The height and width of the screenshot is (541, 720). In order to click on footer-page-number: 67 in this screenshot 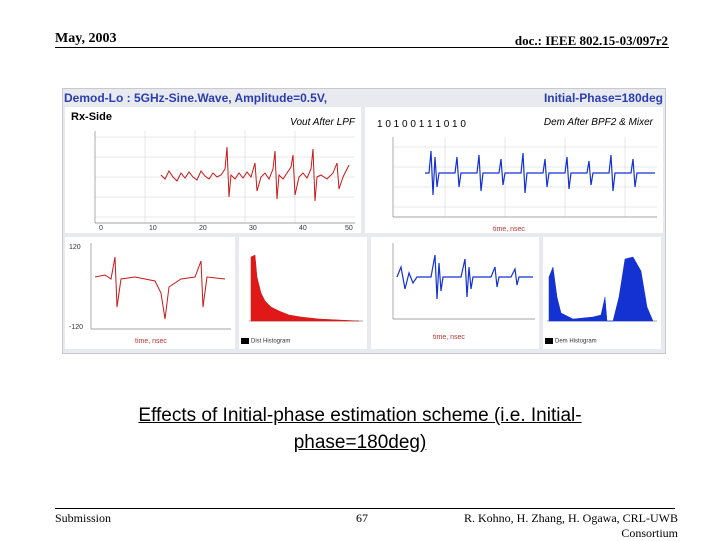, I will do `click(362, 518)`.